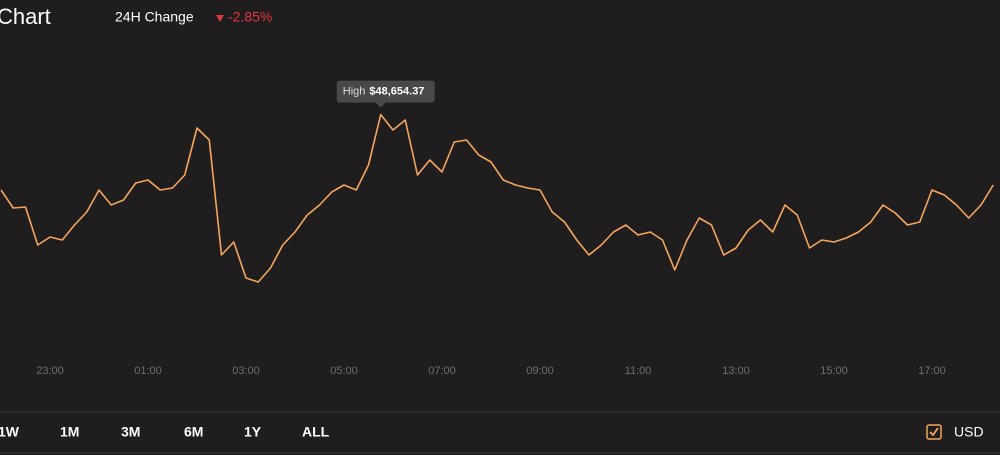 The height and width of the screenshot is (455, 1000). What do you see at coordinates (69, 432) in the screenshot?
I see `range-button: 1M` at bounding box center [69, 432].